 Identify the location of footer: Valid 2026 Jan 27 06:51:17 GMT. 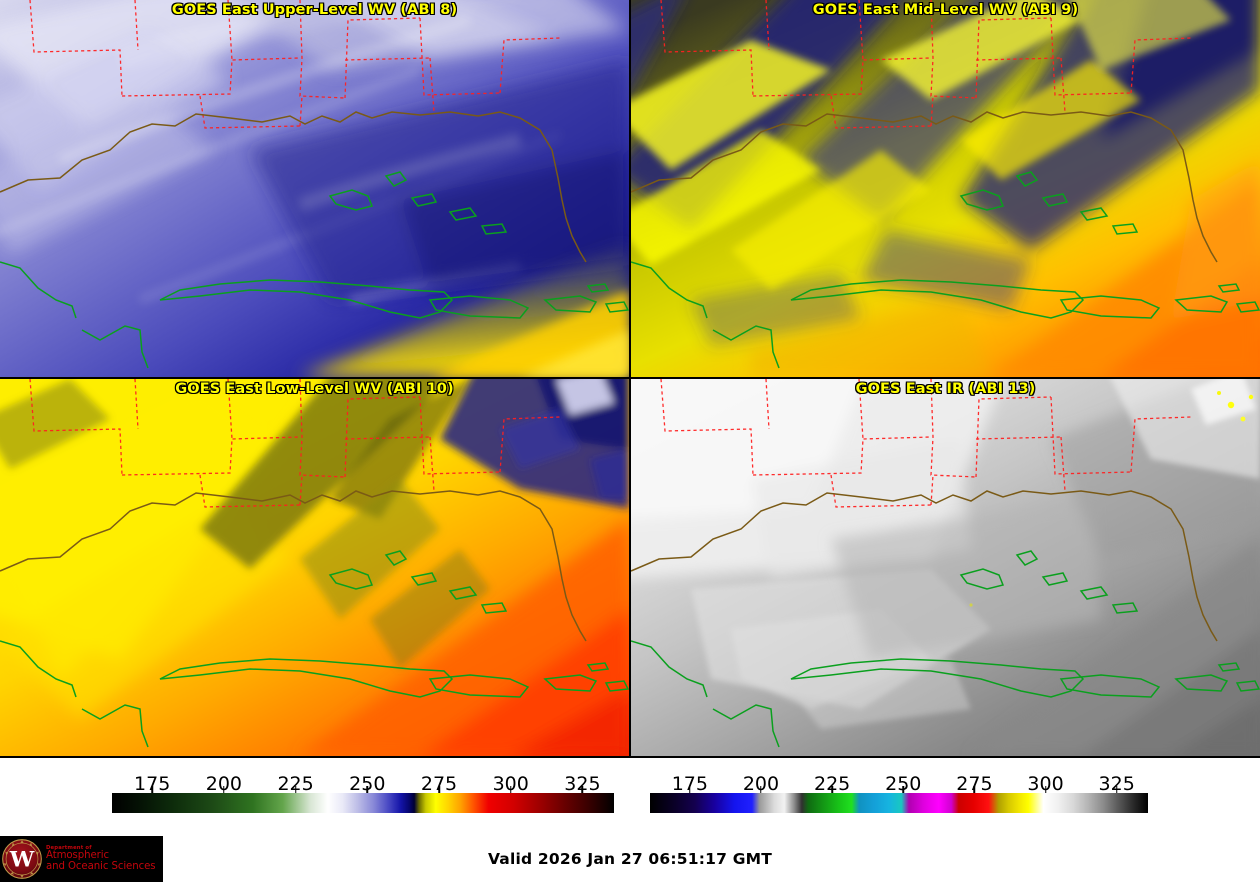
(630, 859).